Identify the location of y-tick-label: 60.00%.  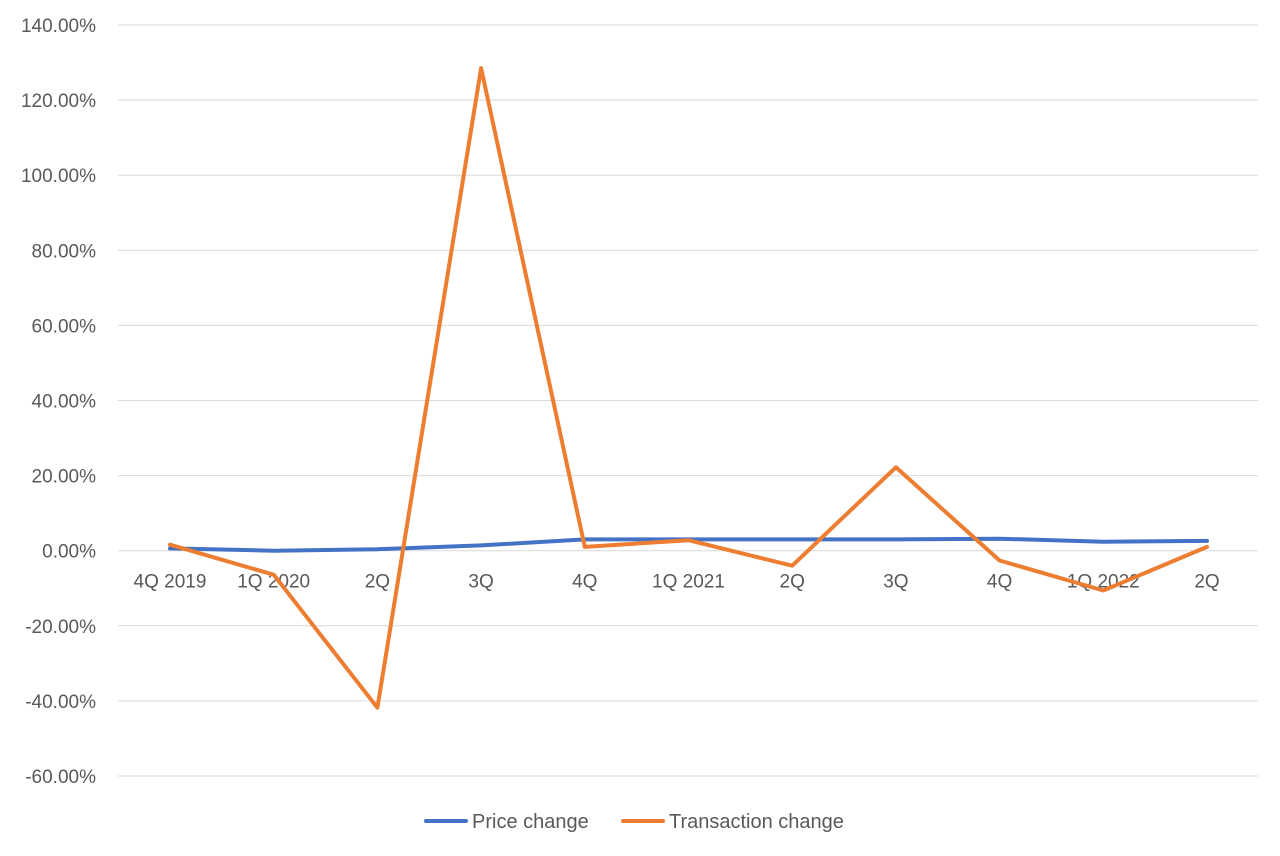
(64, 326).